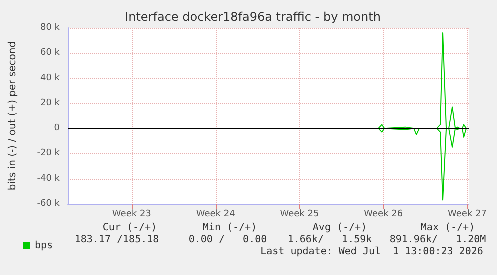 The height and width of the screenshot is (275, 497). I want to click on x-tick-label: Week 24, so click(216, 215).